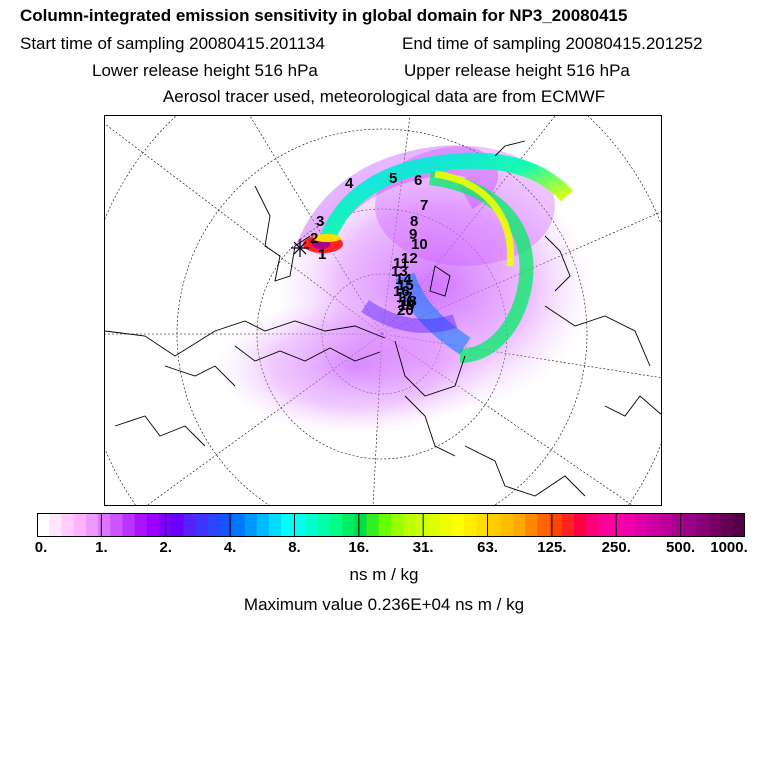  Describe the element at coordinates (681, 547) in the screenshot. I see `colorbar-tick-label: 500.` at that location.